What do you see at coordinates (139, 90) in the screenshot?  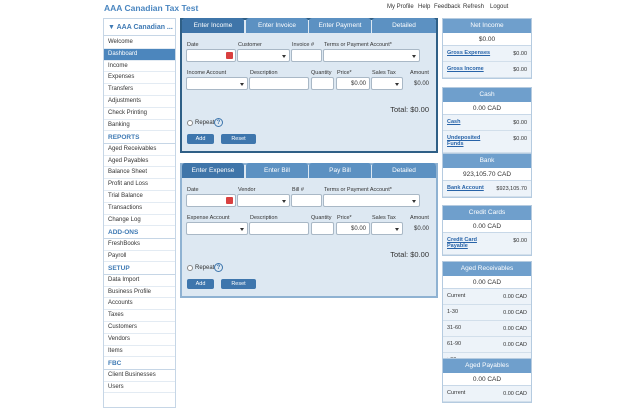 I see `nav-item: Transfers` at bounding box center [139, 90].